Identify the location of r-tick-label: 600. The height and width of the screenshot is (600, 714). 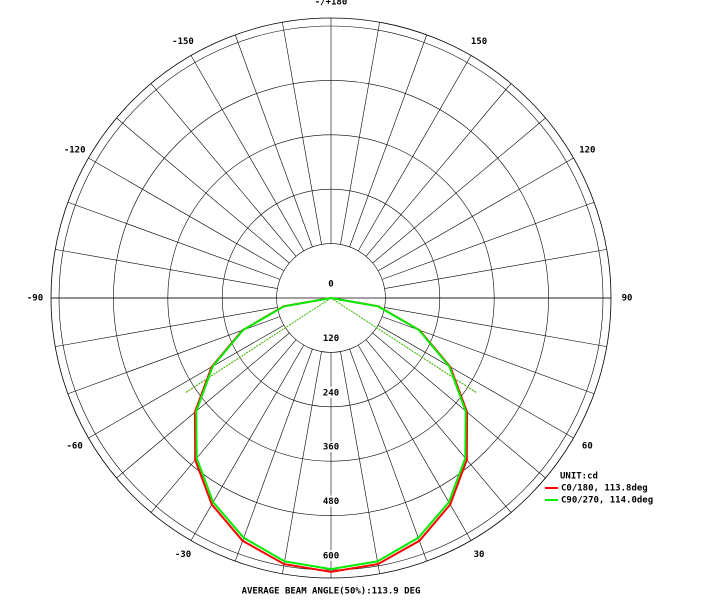
(331, 557).